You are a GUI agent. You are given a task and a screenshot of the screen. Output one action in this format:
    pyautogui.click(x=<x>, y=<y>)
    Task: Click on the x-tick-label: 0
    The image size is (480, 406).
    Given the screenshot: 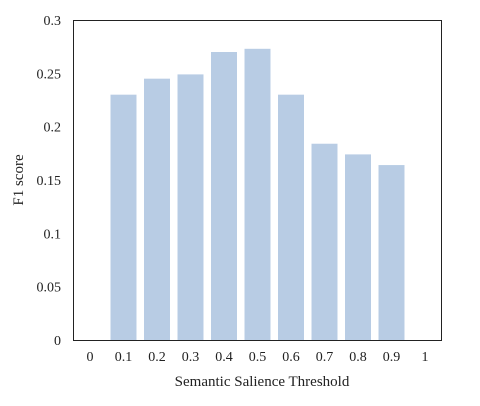 What is the action you would take?
    pyautogui.click(x=90, y=357)
    